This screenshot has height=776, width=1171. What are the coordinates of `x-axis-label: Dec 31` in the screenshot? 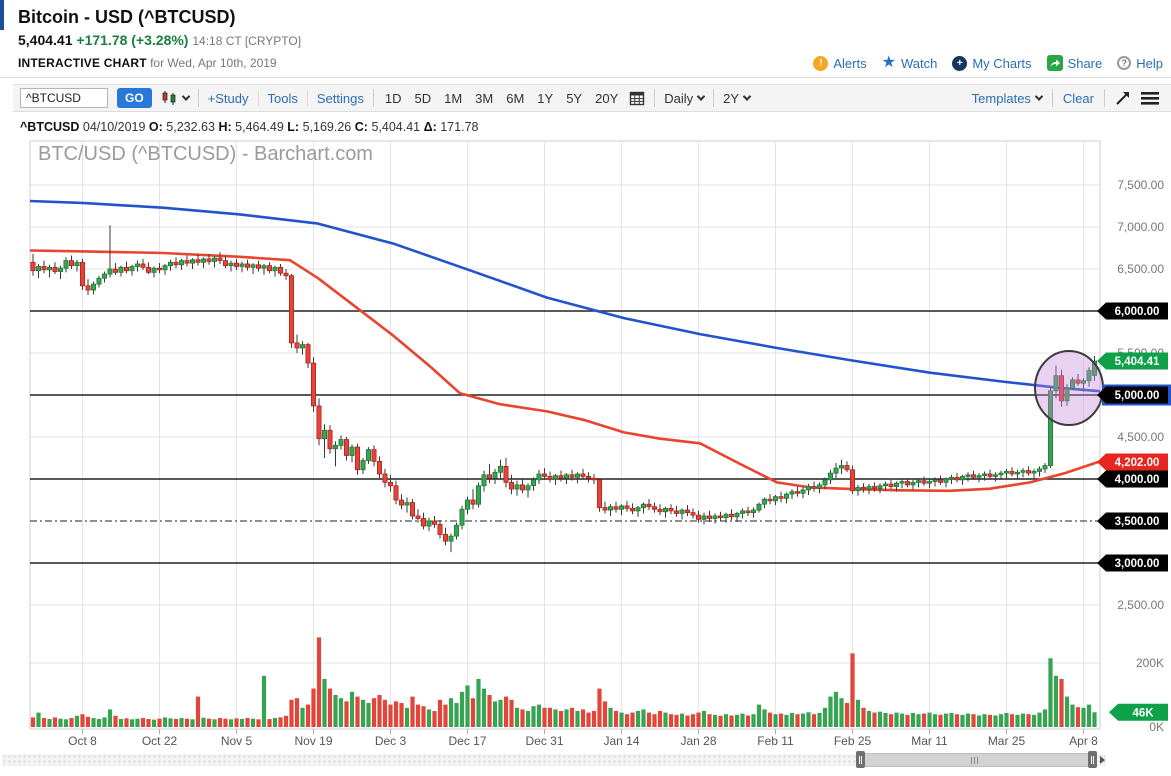 It's located at (544, 741).